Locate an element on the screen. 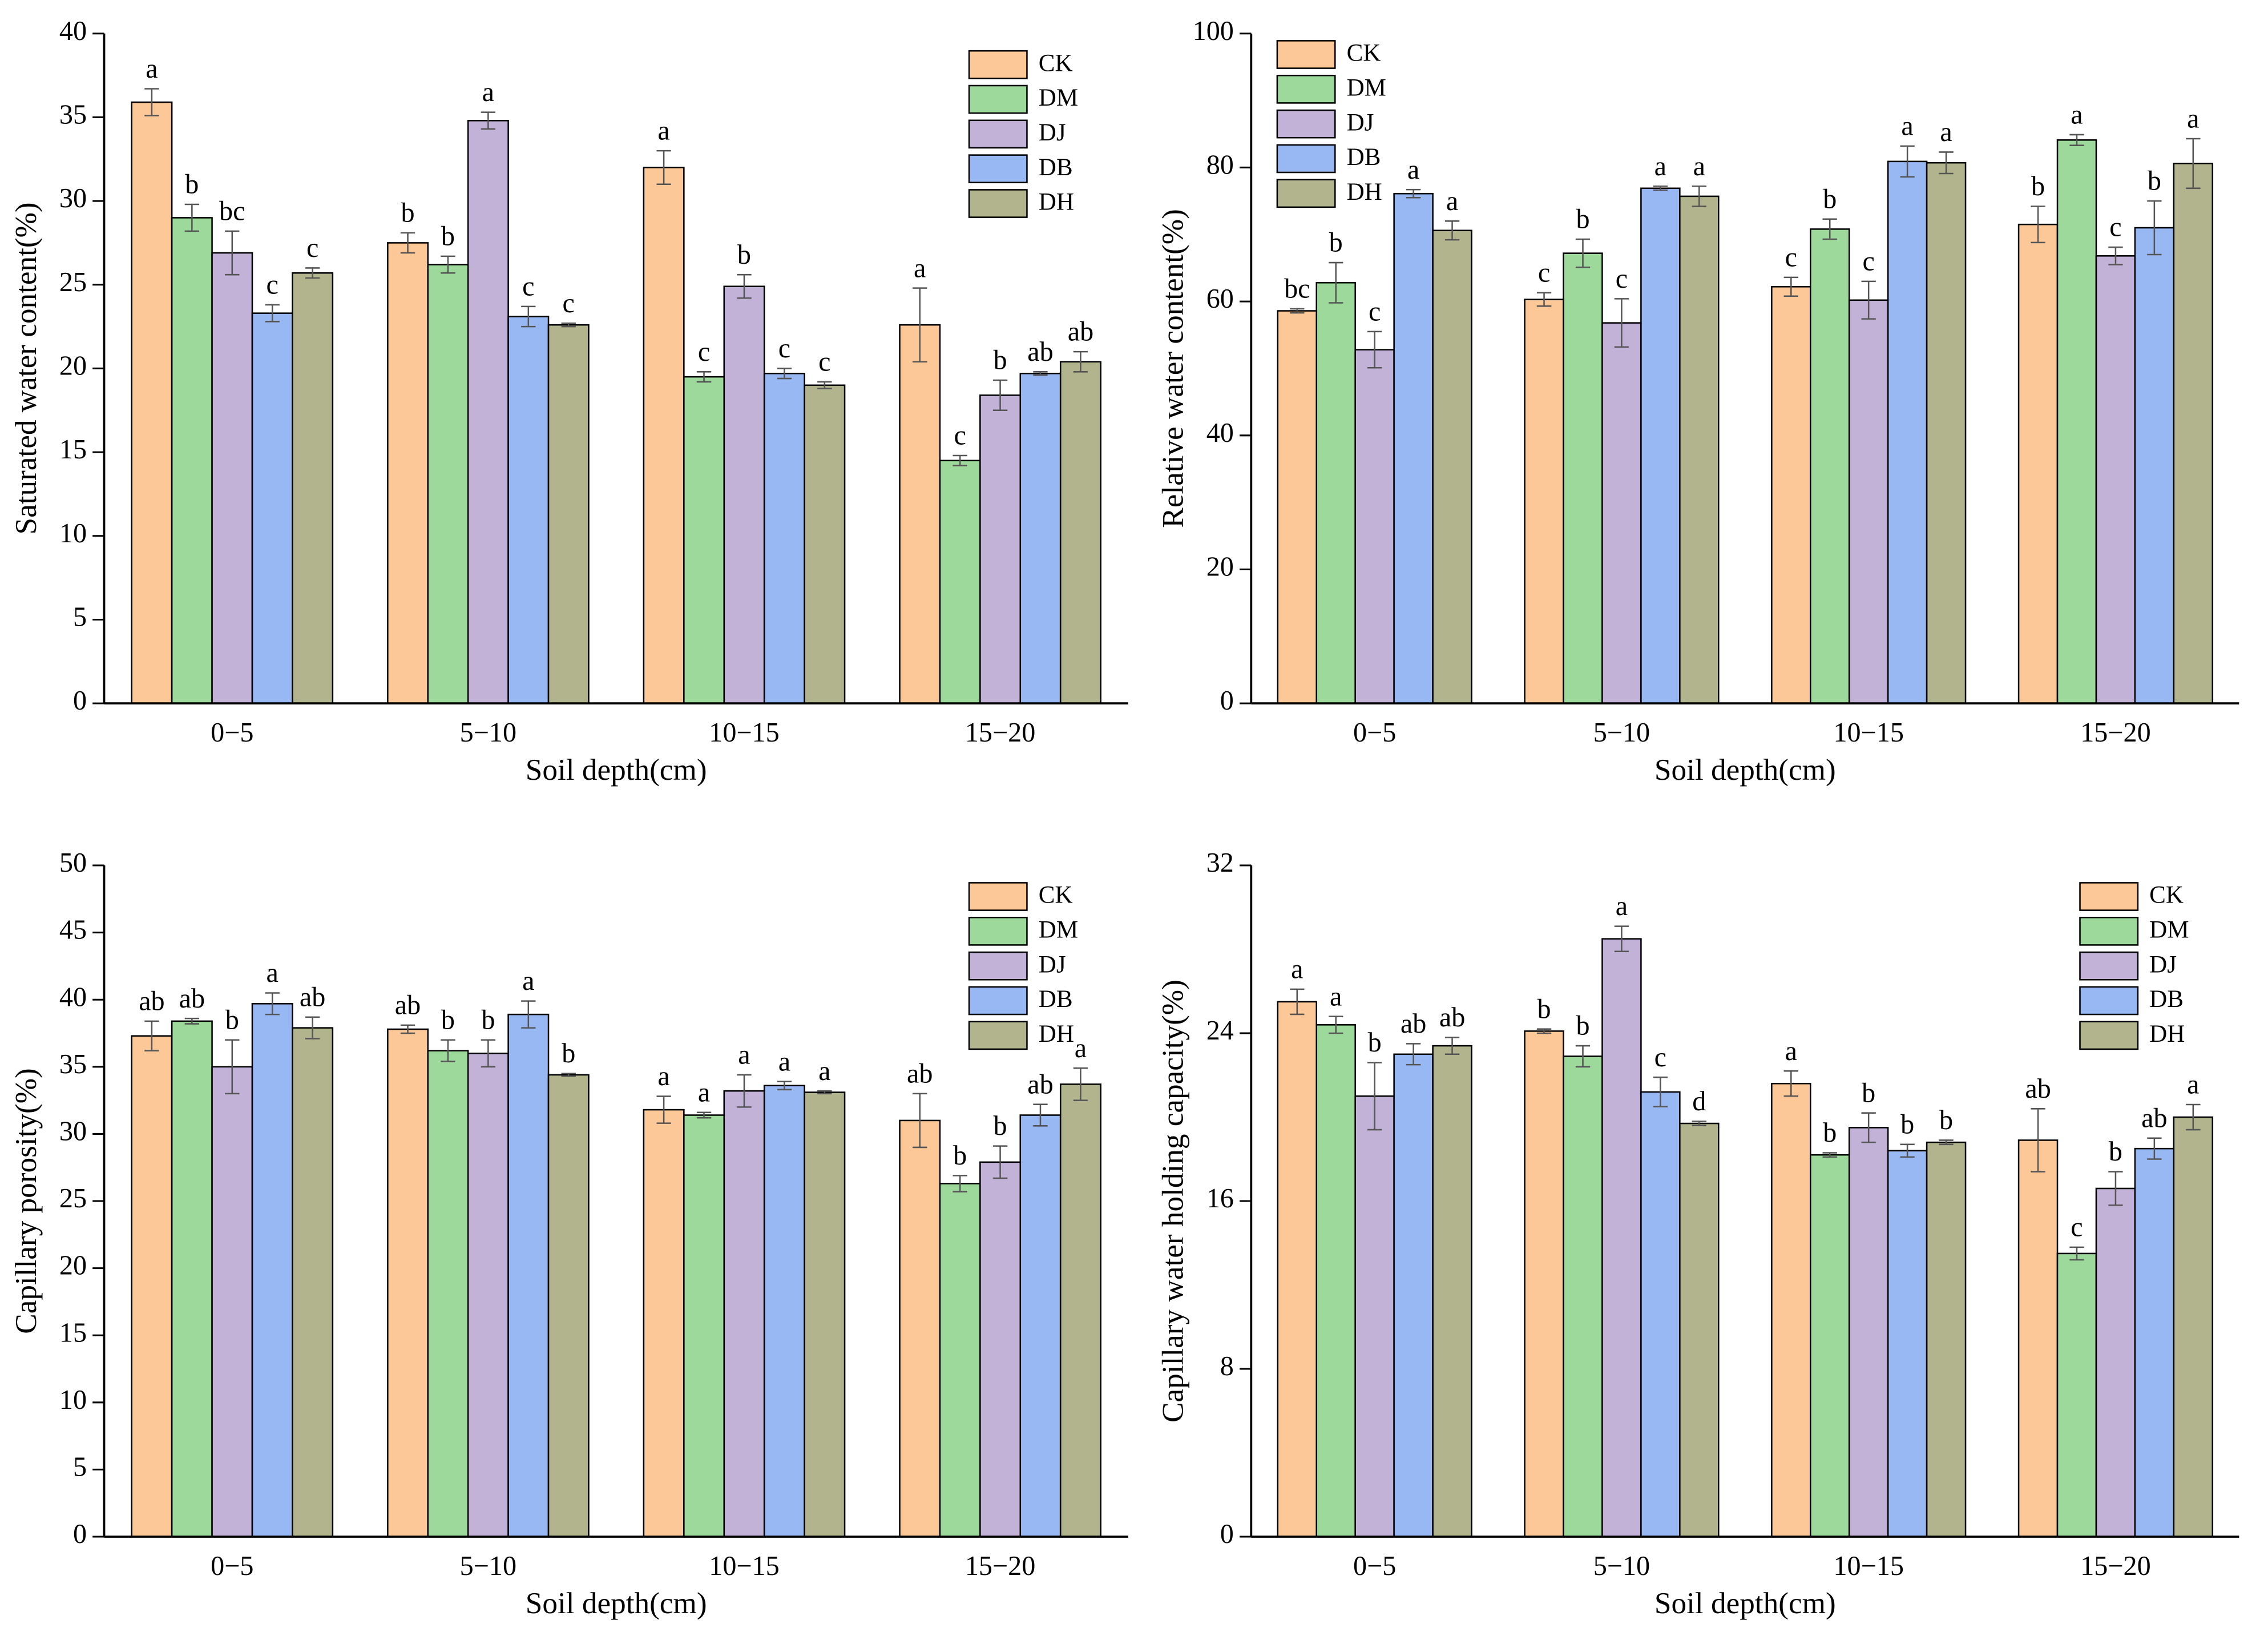  y-tick-label: 50 is located at coordinates (73, 863).